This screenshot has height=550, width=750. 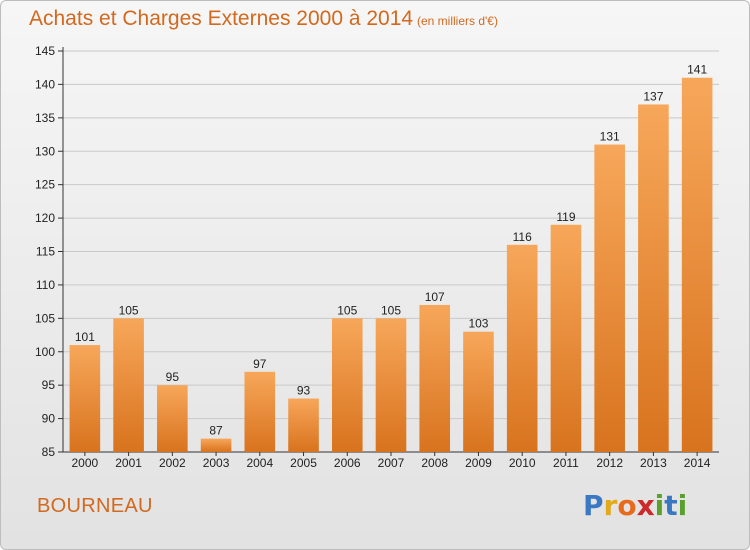 What do you see at coordinates (697, 70) in the screenshot?
I see `value-label: 141` at bounding box center [697, 70].